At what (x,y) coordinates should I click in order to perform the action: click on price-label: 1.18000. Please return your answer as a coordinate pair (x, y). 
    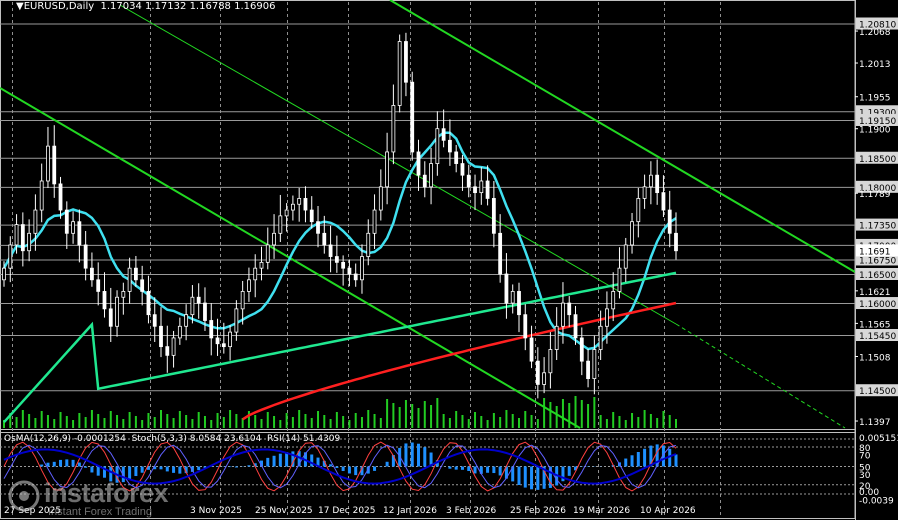
    Looking at the image, I should click on (877, 189).